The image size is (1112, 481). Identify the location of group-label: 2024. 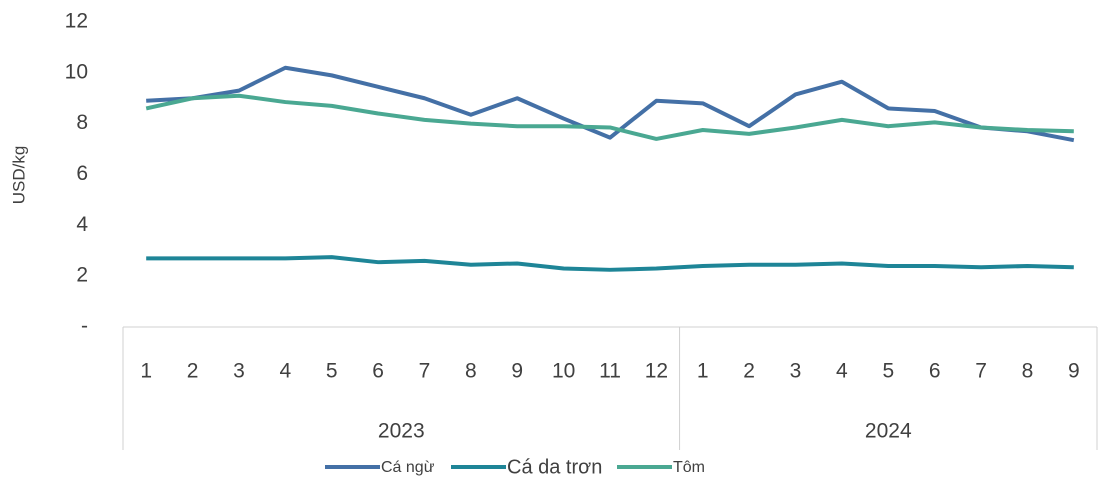
(888, 431).